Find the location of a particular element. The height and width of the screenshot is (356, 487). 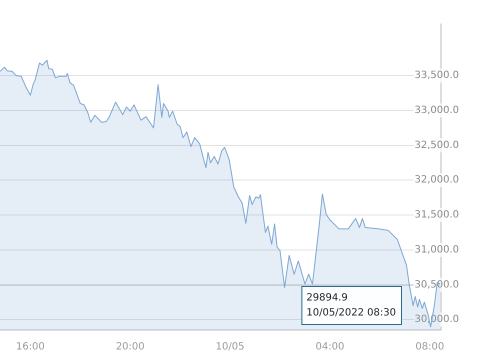

y-tick-label: 32,000.0 is located at coordinates (436, 180).